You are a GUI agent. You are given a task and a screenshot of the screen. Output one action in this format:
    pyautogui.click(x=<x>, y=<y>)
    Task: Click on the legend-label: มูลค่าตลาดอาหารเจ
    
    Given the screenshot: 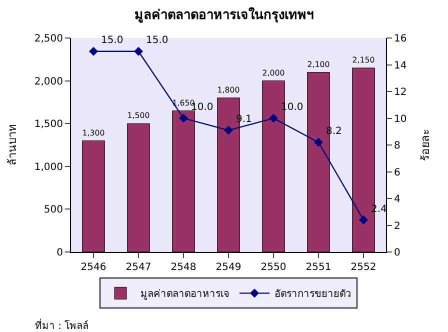 What is the action you would take?
    pyautogui.click(x=185, y=294)
    